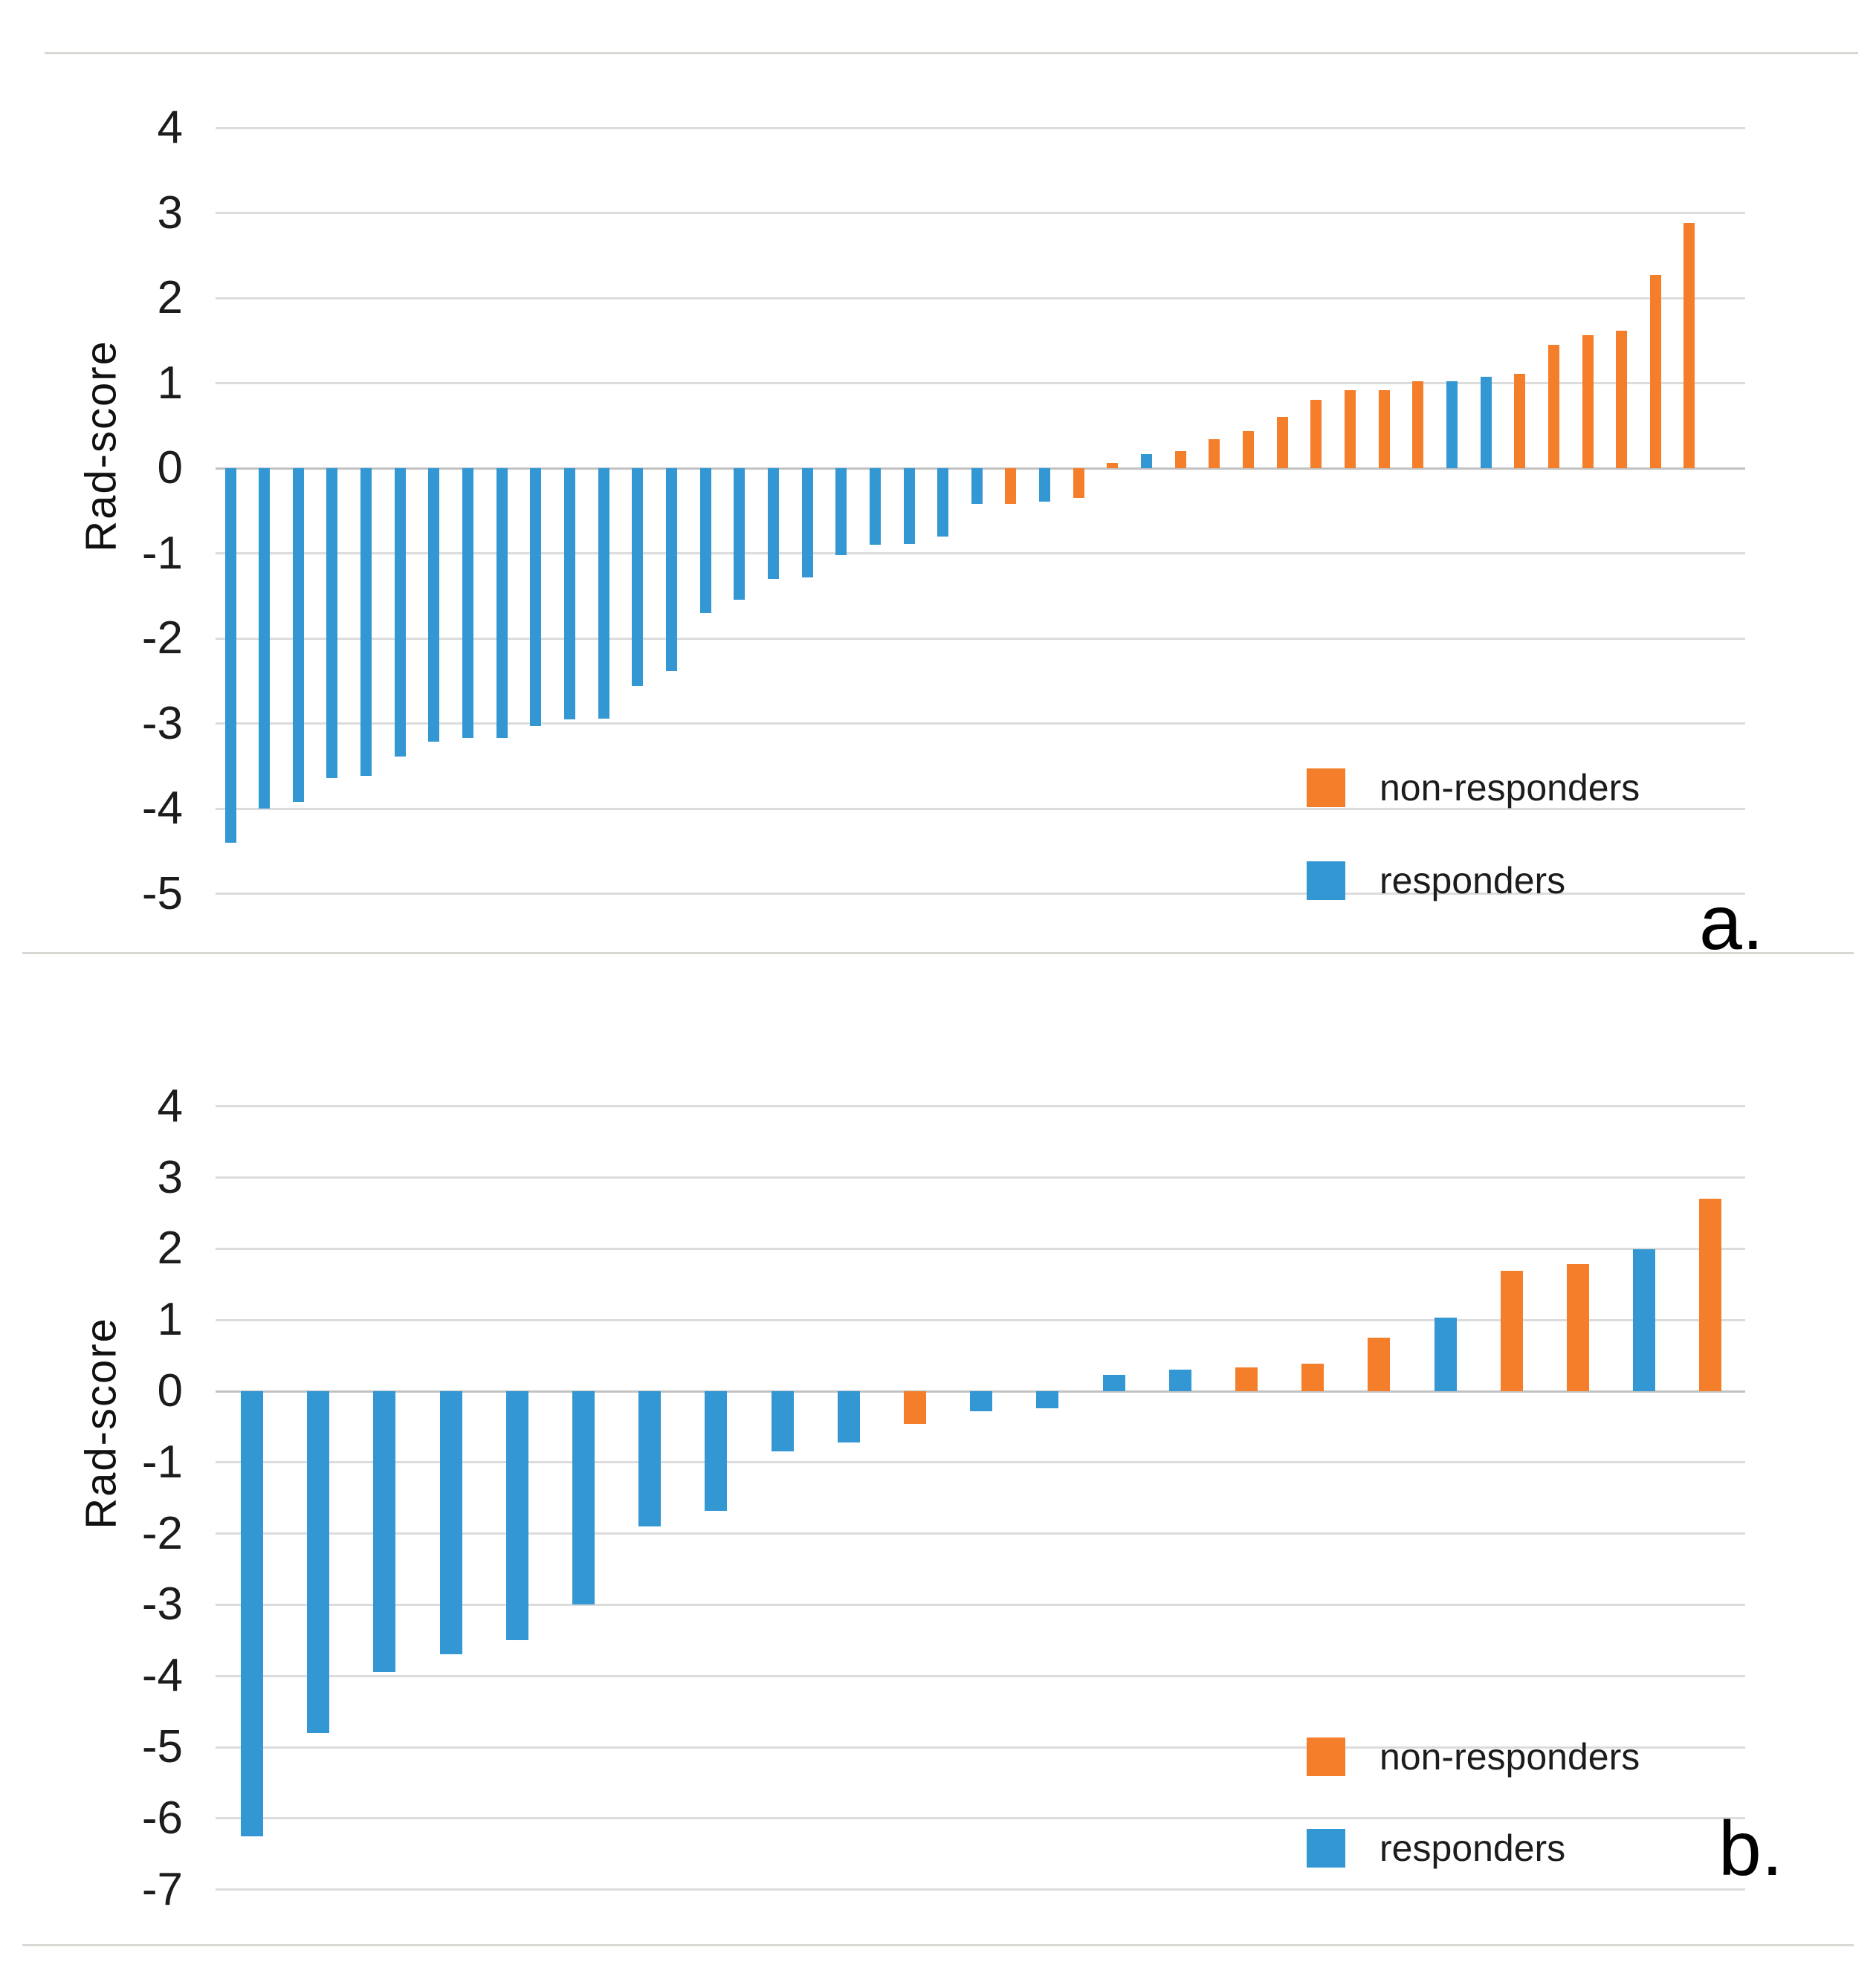 The height and width of the screenshot is (1982, 1876). Describe the element at coordinates (162, 638) in the screenshot. I see `y-tick-label: -2` at that location.